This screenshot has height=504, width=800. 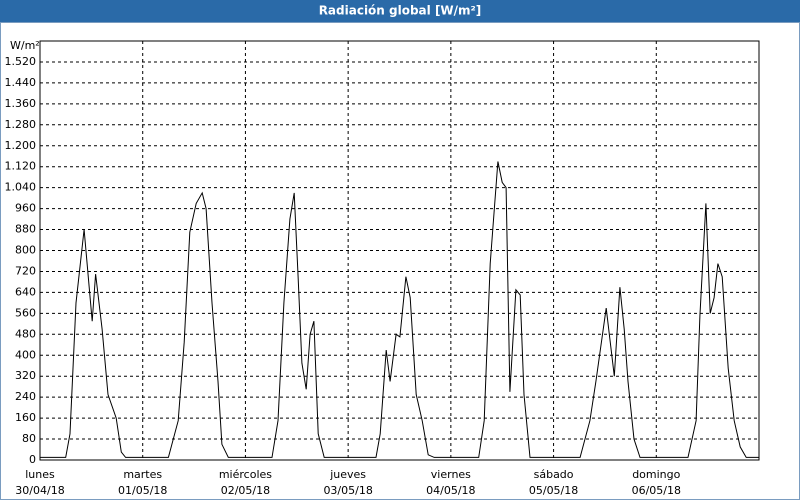 I want to click on x-tick-label: domingo, so click(x=656, y=474).